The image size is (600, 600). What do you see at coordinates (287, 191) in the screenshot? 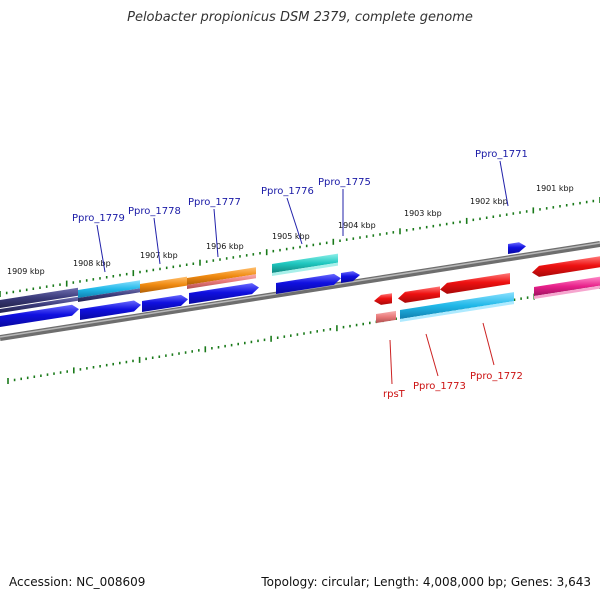
I see `gene-label: Ppro_1776` at bounding box center [287, 191].